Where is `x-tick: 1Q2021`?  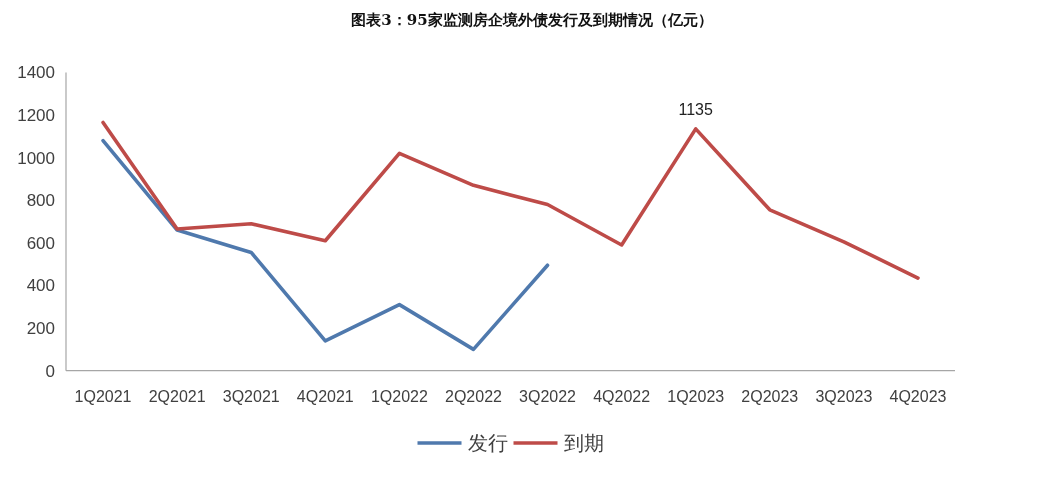
x-tick: 1Q2021 is located at coordinates (103, 396).